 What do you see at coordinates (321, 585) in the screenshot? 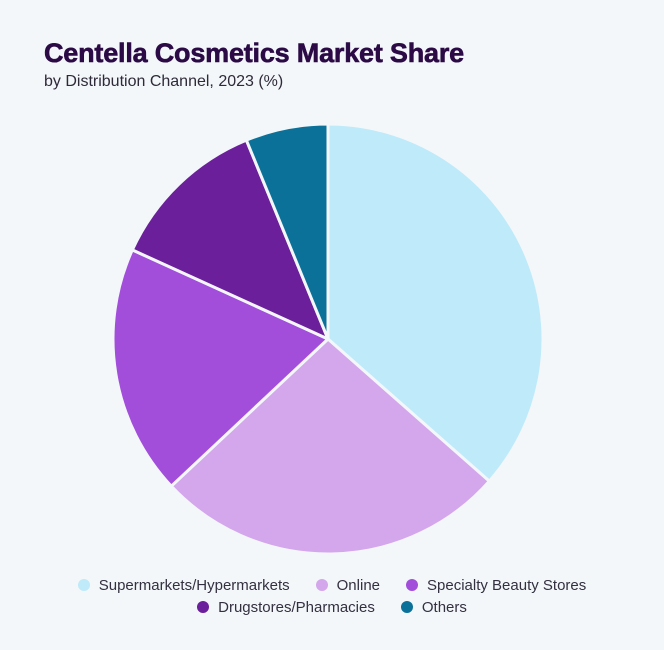
I see `legend-swatch-online` at bounding box center [321, 585].